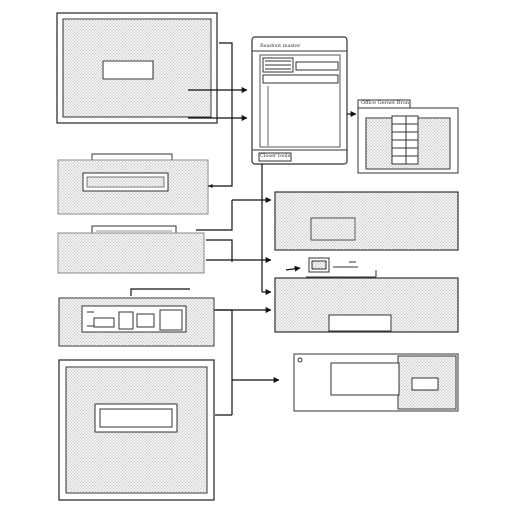  I want to click on panel-left-bottom, so click(136, 430).